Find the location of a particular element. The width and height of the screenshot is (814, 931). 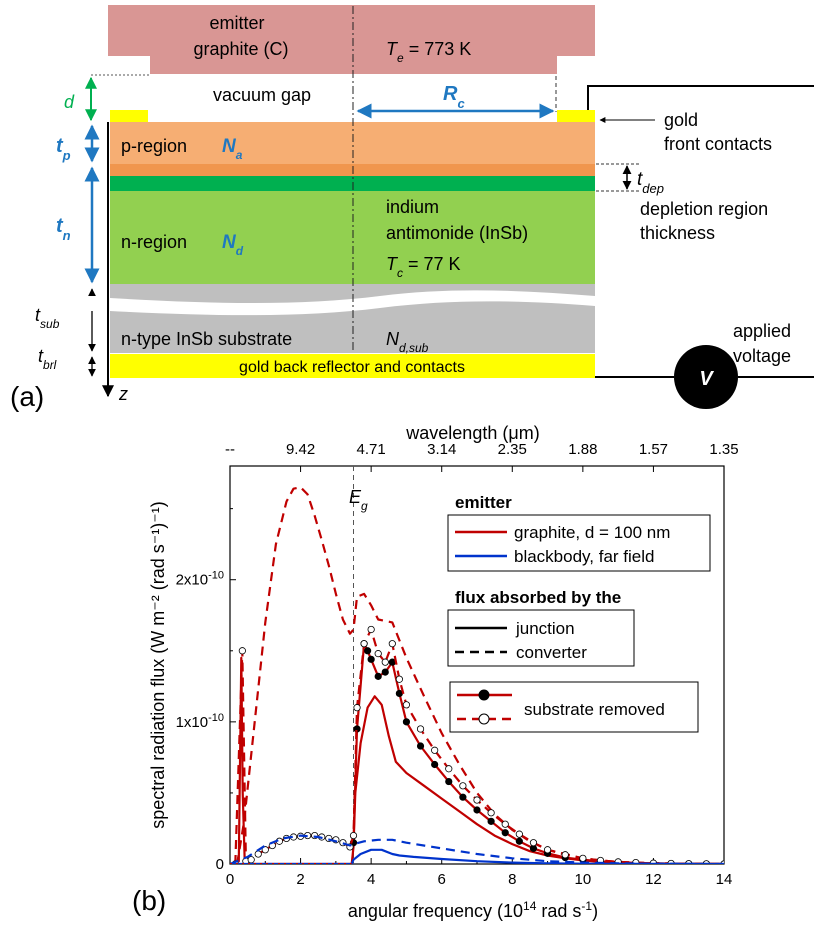

gap-d-label: d is located at coordinates (69, 102).